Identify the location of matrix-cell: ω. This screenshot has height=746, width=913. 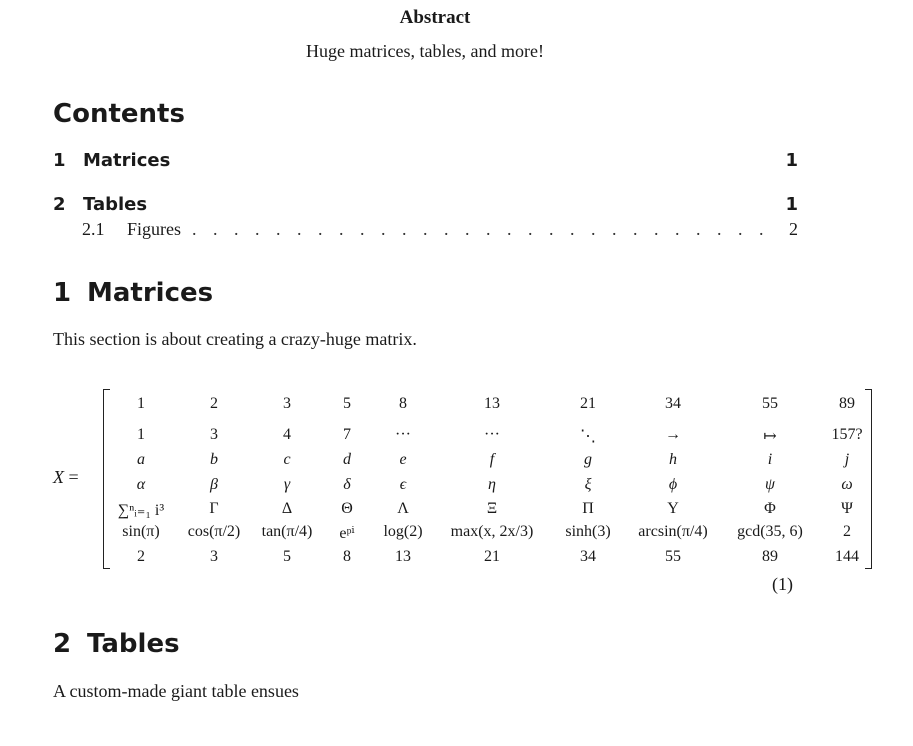
(847, 484).